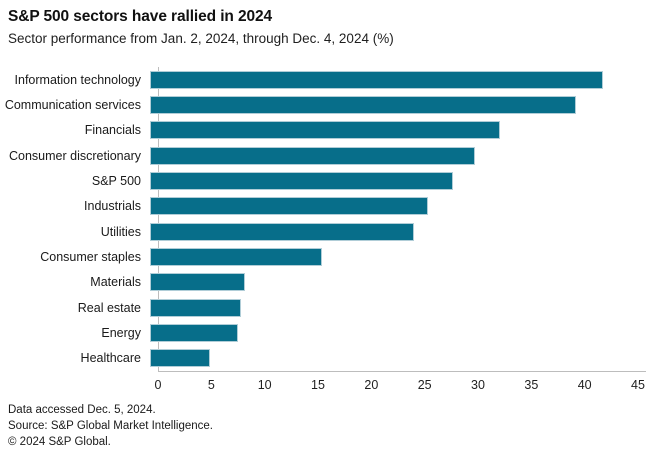 This screenshot has height=460, width=660. I want to click on category-label: Healthcare, so click(110, 358).